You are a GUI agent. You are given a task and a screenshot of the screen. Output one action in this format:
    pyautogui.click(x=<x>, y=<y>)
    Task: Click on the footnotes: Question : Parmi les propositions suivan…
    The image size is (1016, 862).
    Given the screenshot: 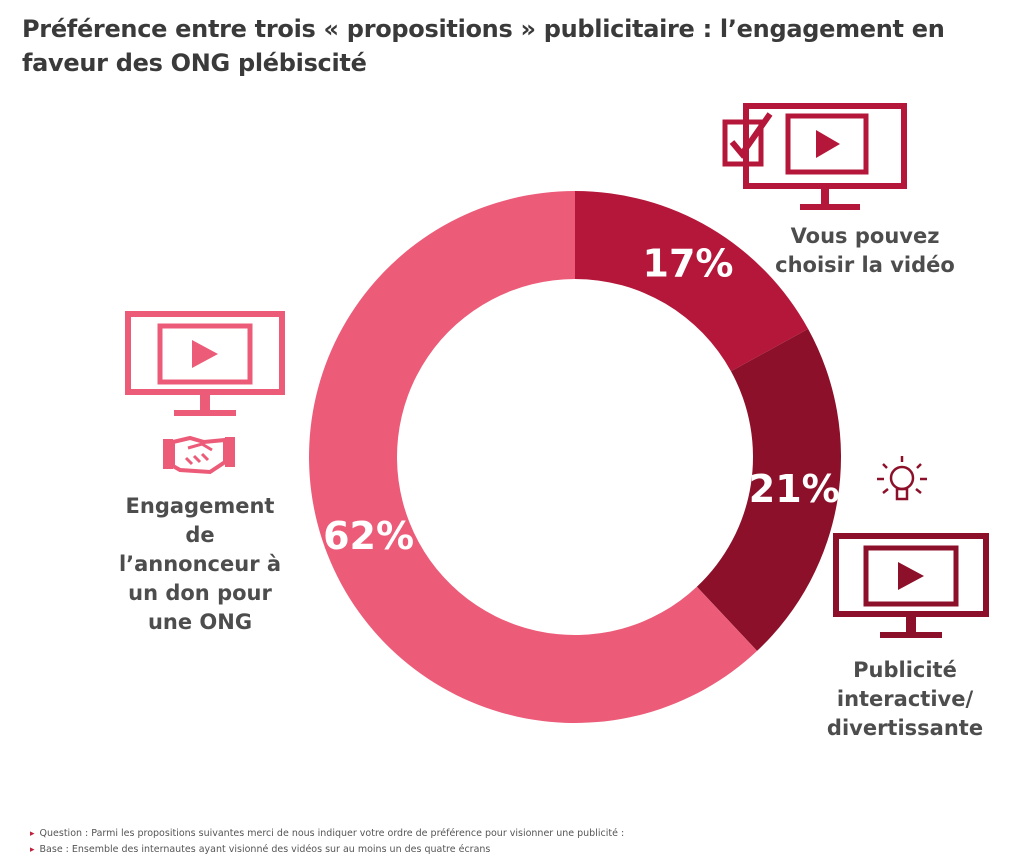 What is the action you would take?
    pyautogui.click(x=327, y=842)
    